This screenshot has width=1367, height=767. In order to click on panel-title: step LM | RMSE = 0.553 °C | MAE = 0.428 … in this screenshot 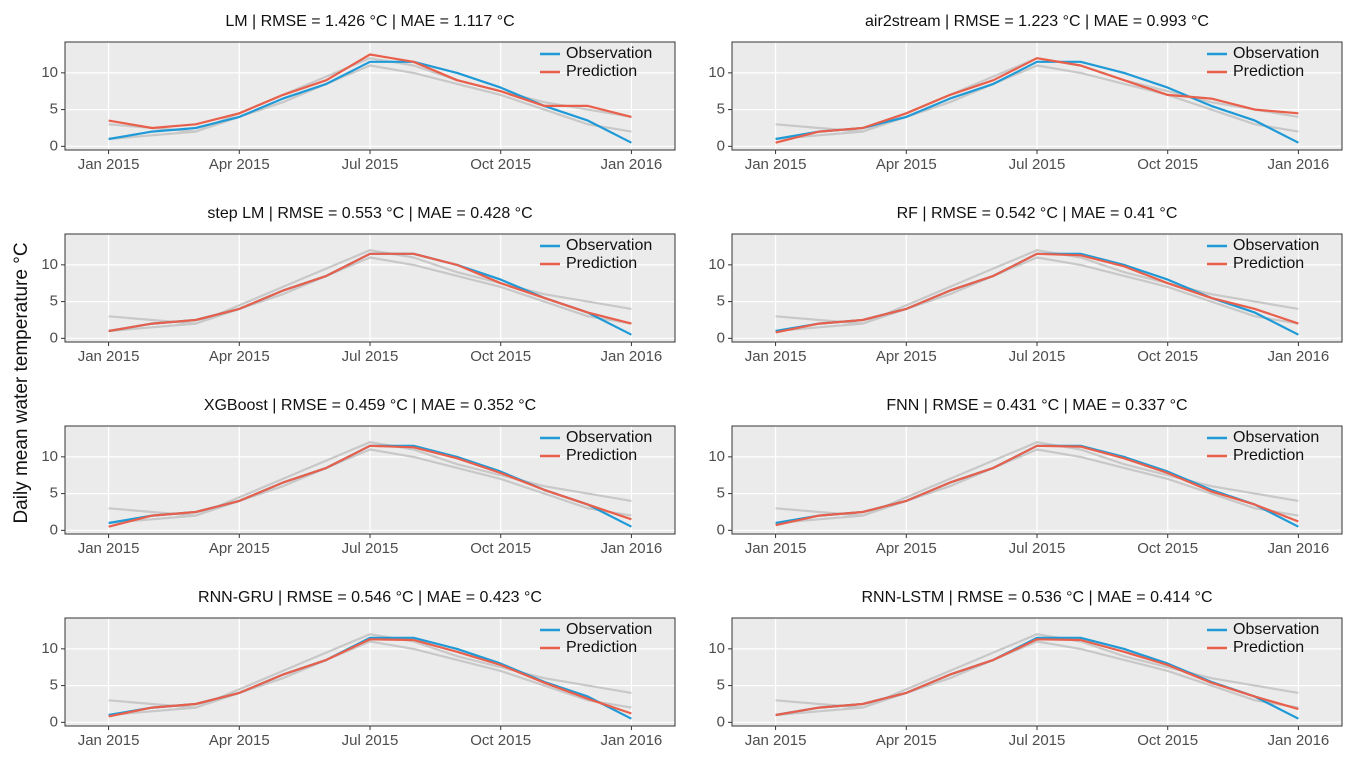, I will do `click(369, 213)`.